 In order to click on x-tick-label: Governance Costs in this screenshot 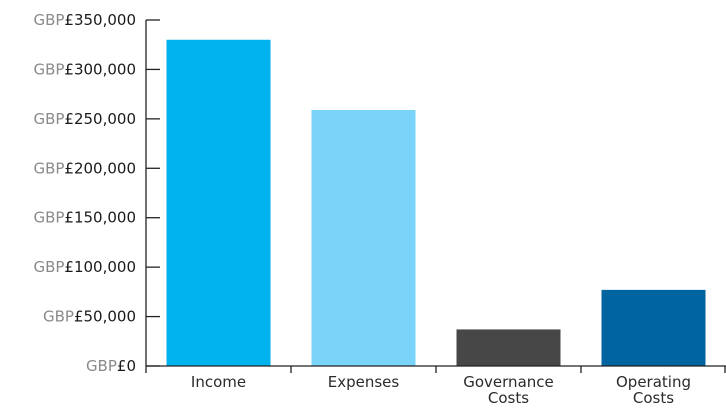, I will do `click(508, 390)`.